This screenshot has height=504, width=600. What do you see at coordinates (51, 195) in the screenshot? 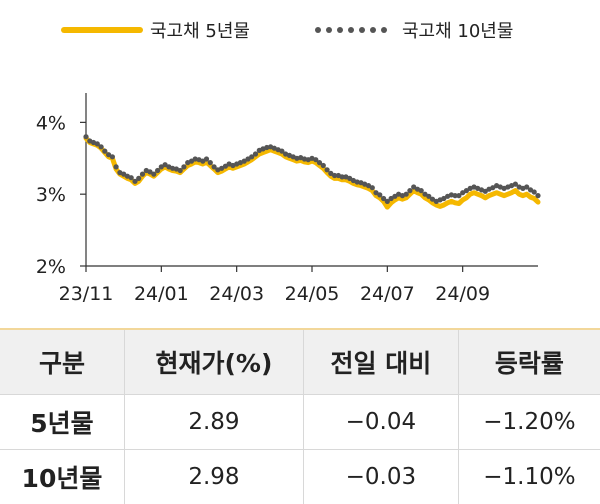
I see `y-tick-label: 3%` at bounding box center [51, 195].